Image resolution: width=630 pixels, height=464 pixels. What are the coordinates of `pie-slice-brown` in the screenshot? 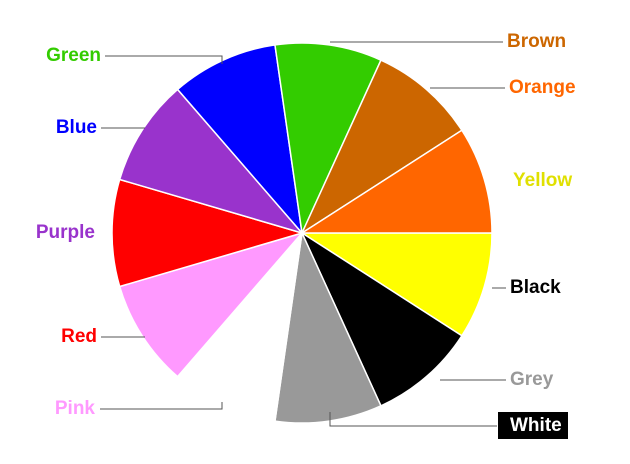 It's located at (381, 147).